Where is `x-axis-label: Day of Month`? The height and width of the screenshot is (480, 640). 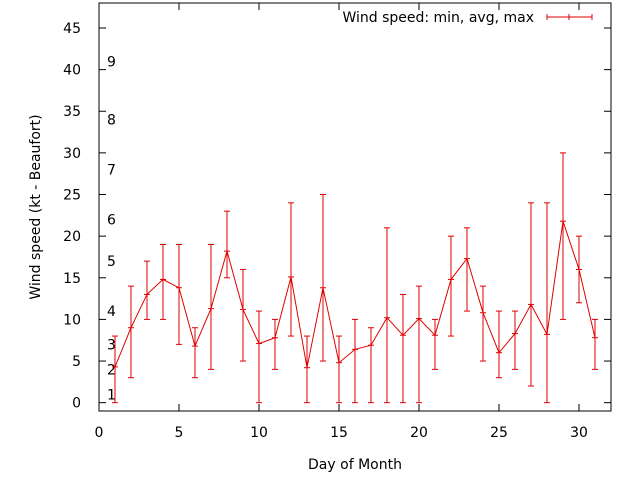 x-axis-label: Day of Month is located at coordinates (355, 465).